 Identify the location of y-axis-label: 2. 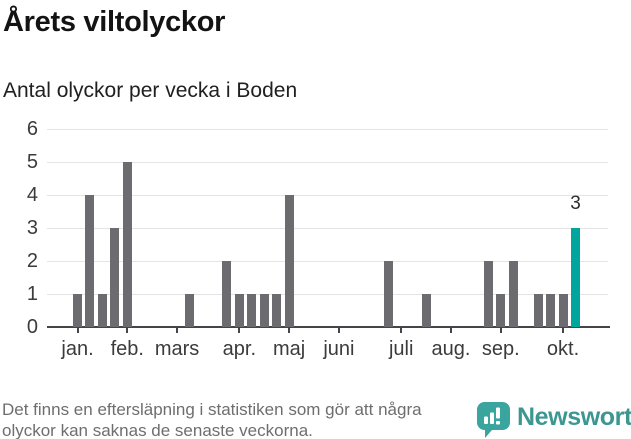
(32, 261).